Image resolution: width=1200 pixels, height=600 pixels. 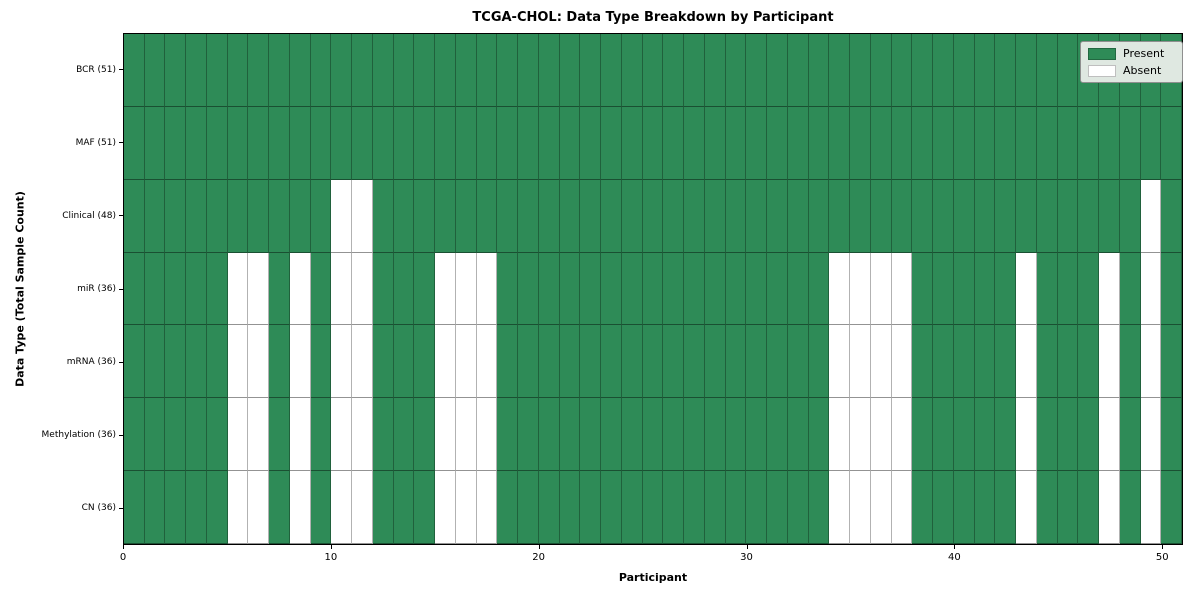 What do you see at coordinates (1144, 53) in the screenshot?
I see `legend-item-label: Present` at bounding box center [1144, 53].